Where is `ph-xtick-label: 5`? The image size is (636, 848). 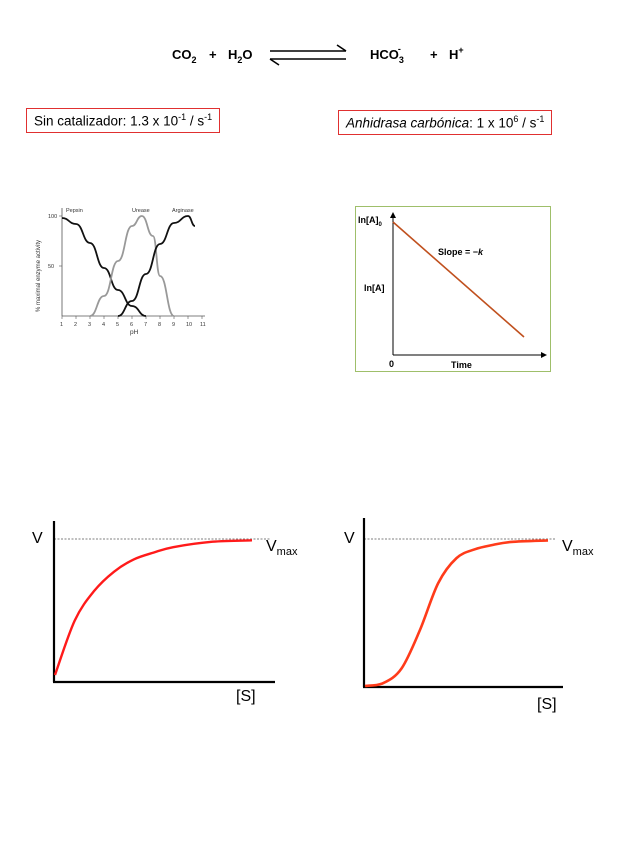 ph-xtick-label: 5 is located at coordinates (117, 325).